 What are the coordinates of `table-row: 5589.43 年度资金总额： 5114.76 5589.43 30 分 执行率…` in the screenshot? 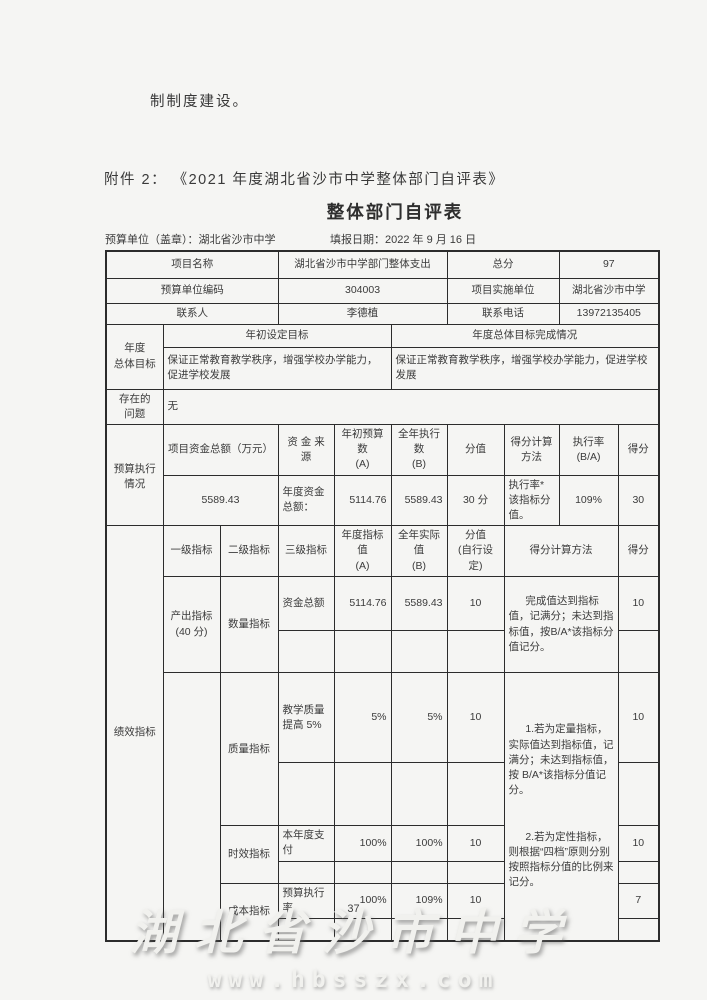 It's located at (383, 500).